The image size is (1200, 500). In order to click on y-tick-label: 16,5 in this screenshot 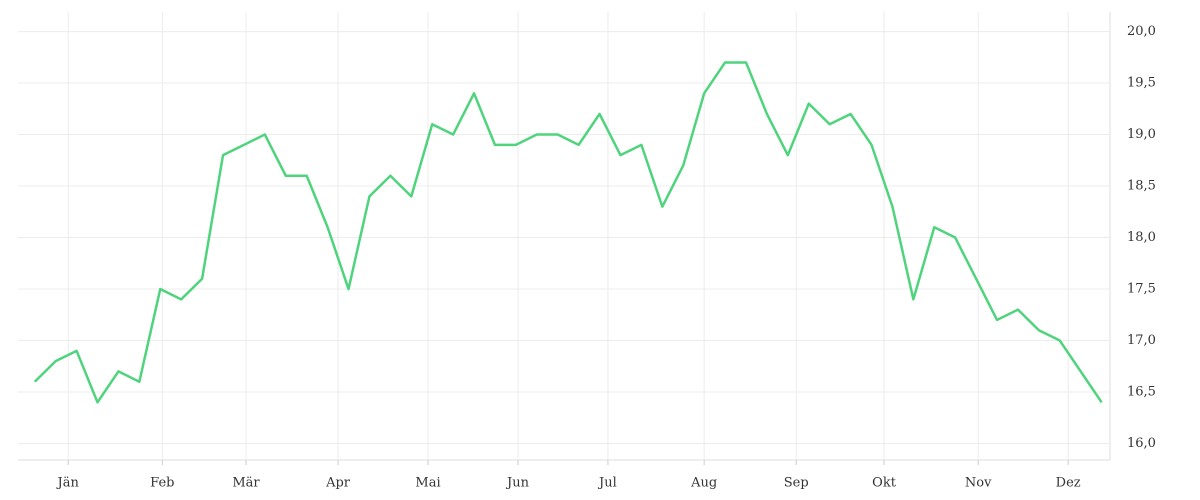, I will do `click(1141, 392)`.